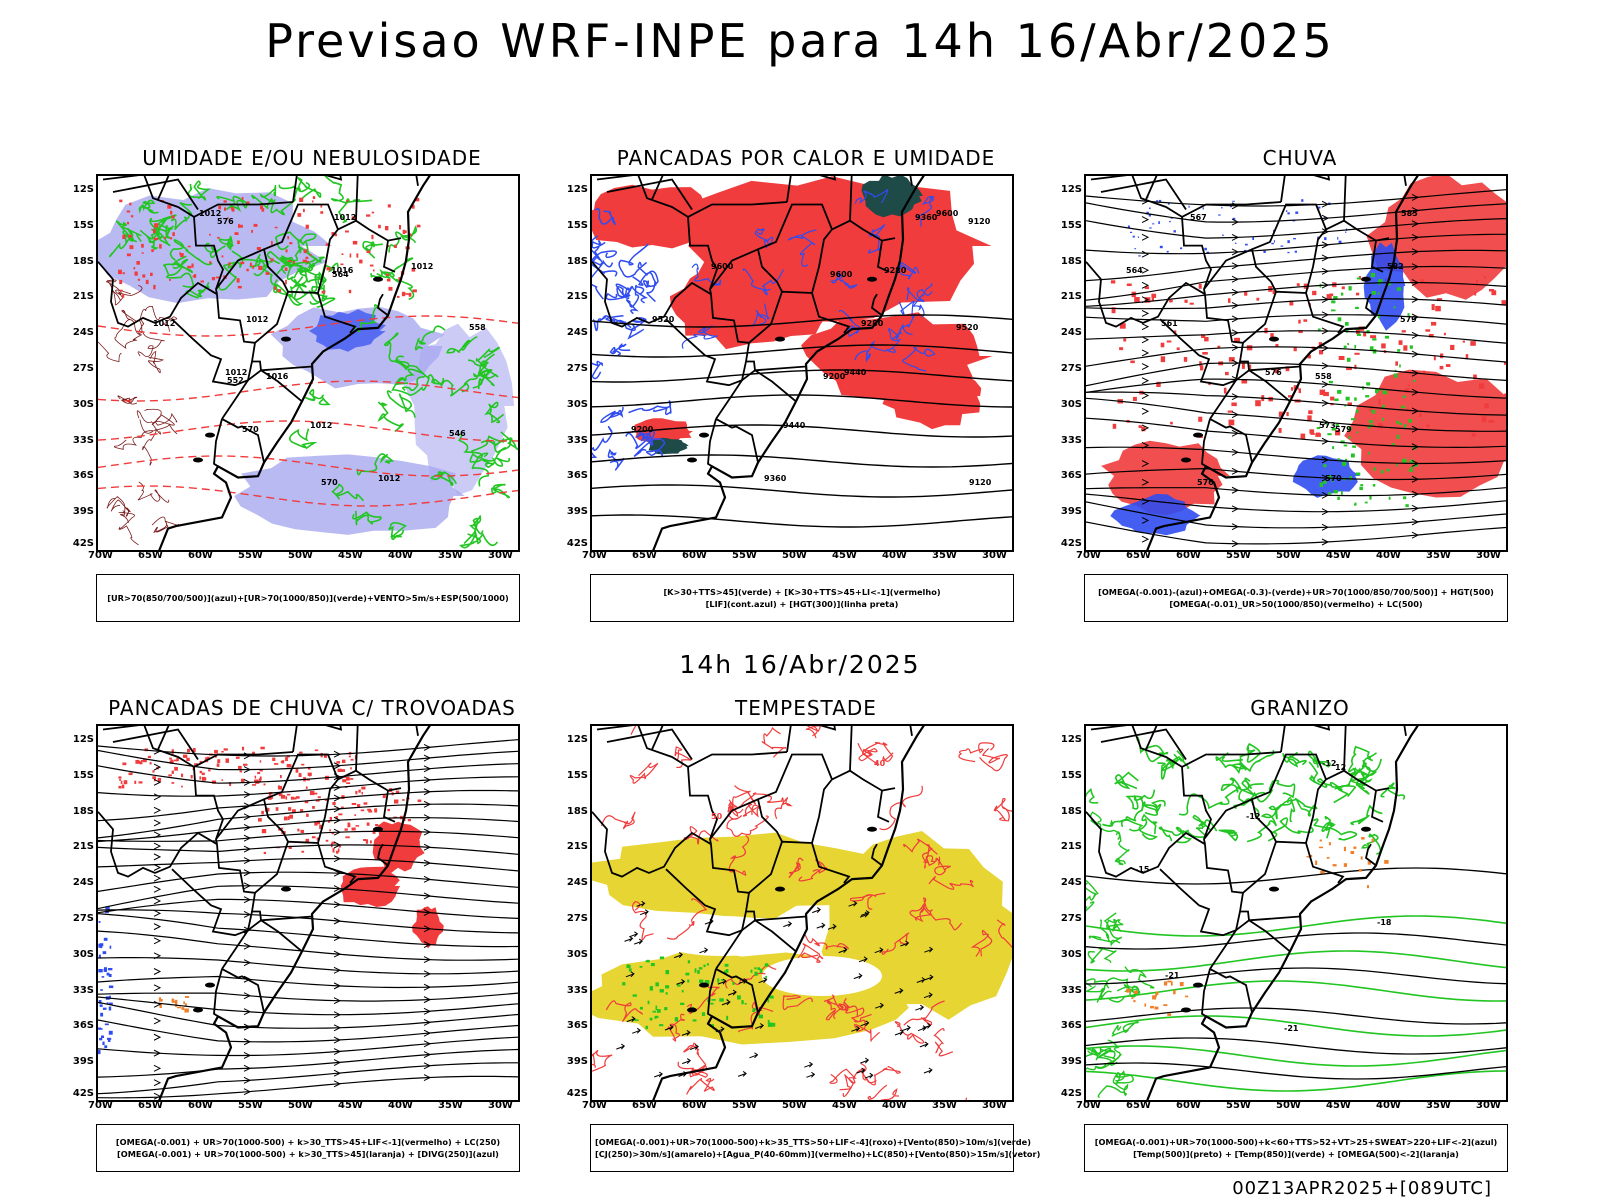 The height and width of the screenshot is (1200, 1600). Describe the element at coordinates (83, 333) in the screenshot. I see `latitude-label: 24S` at that location.